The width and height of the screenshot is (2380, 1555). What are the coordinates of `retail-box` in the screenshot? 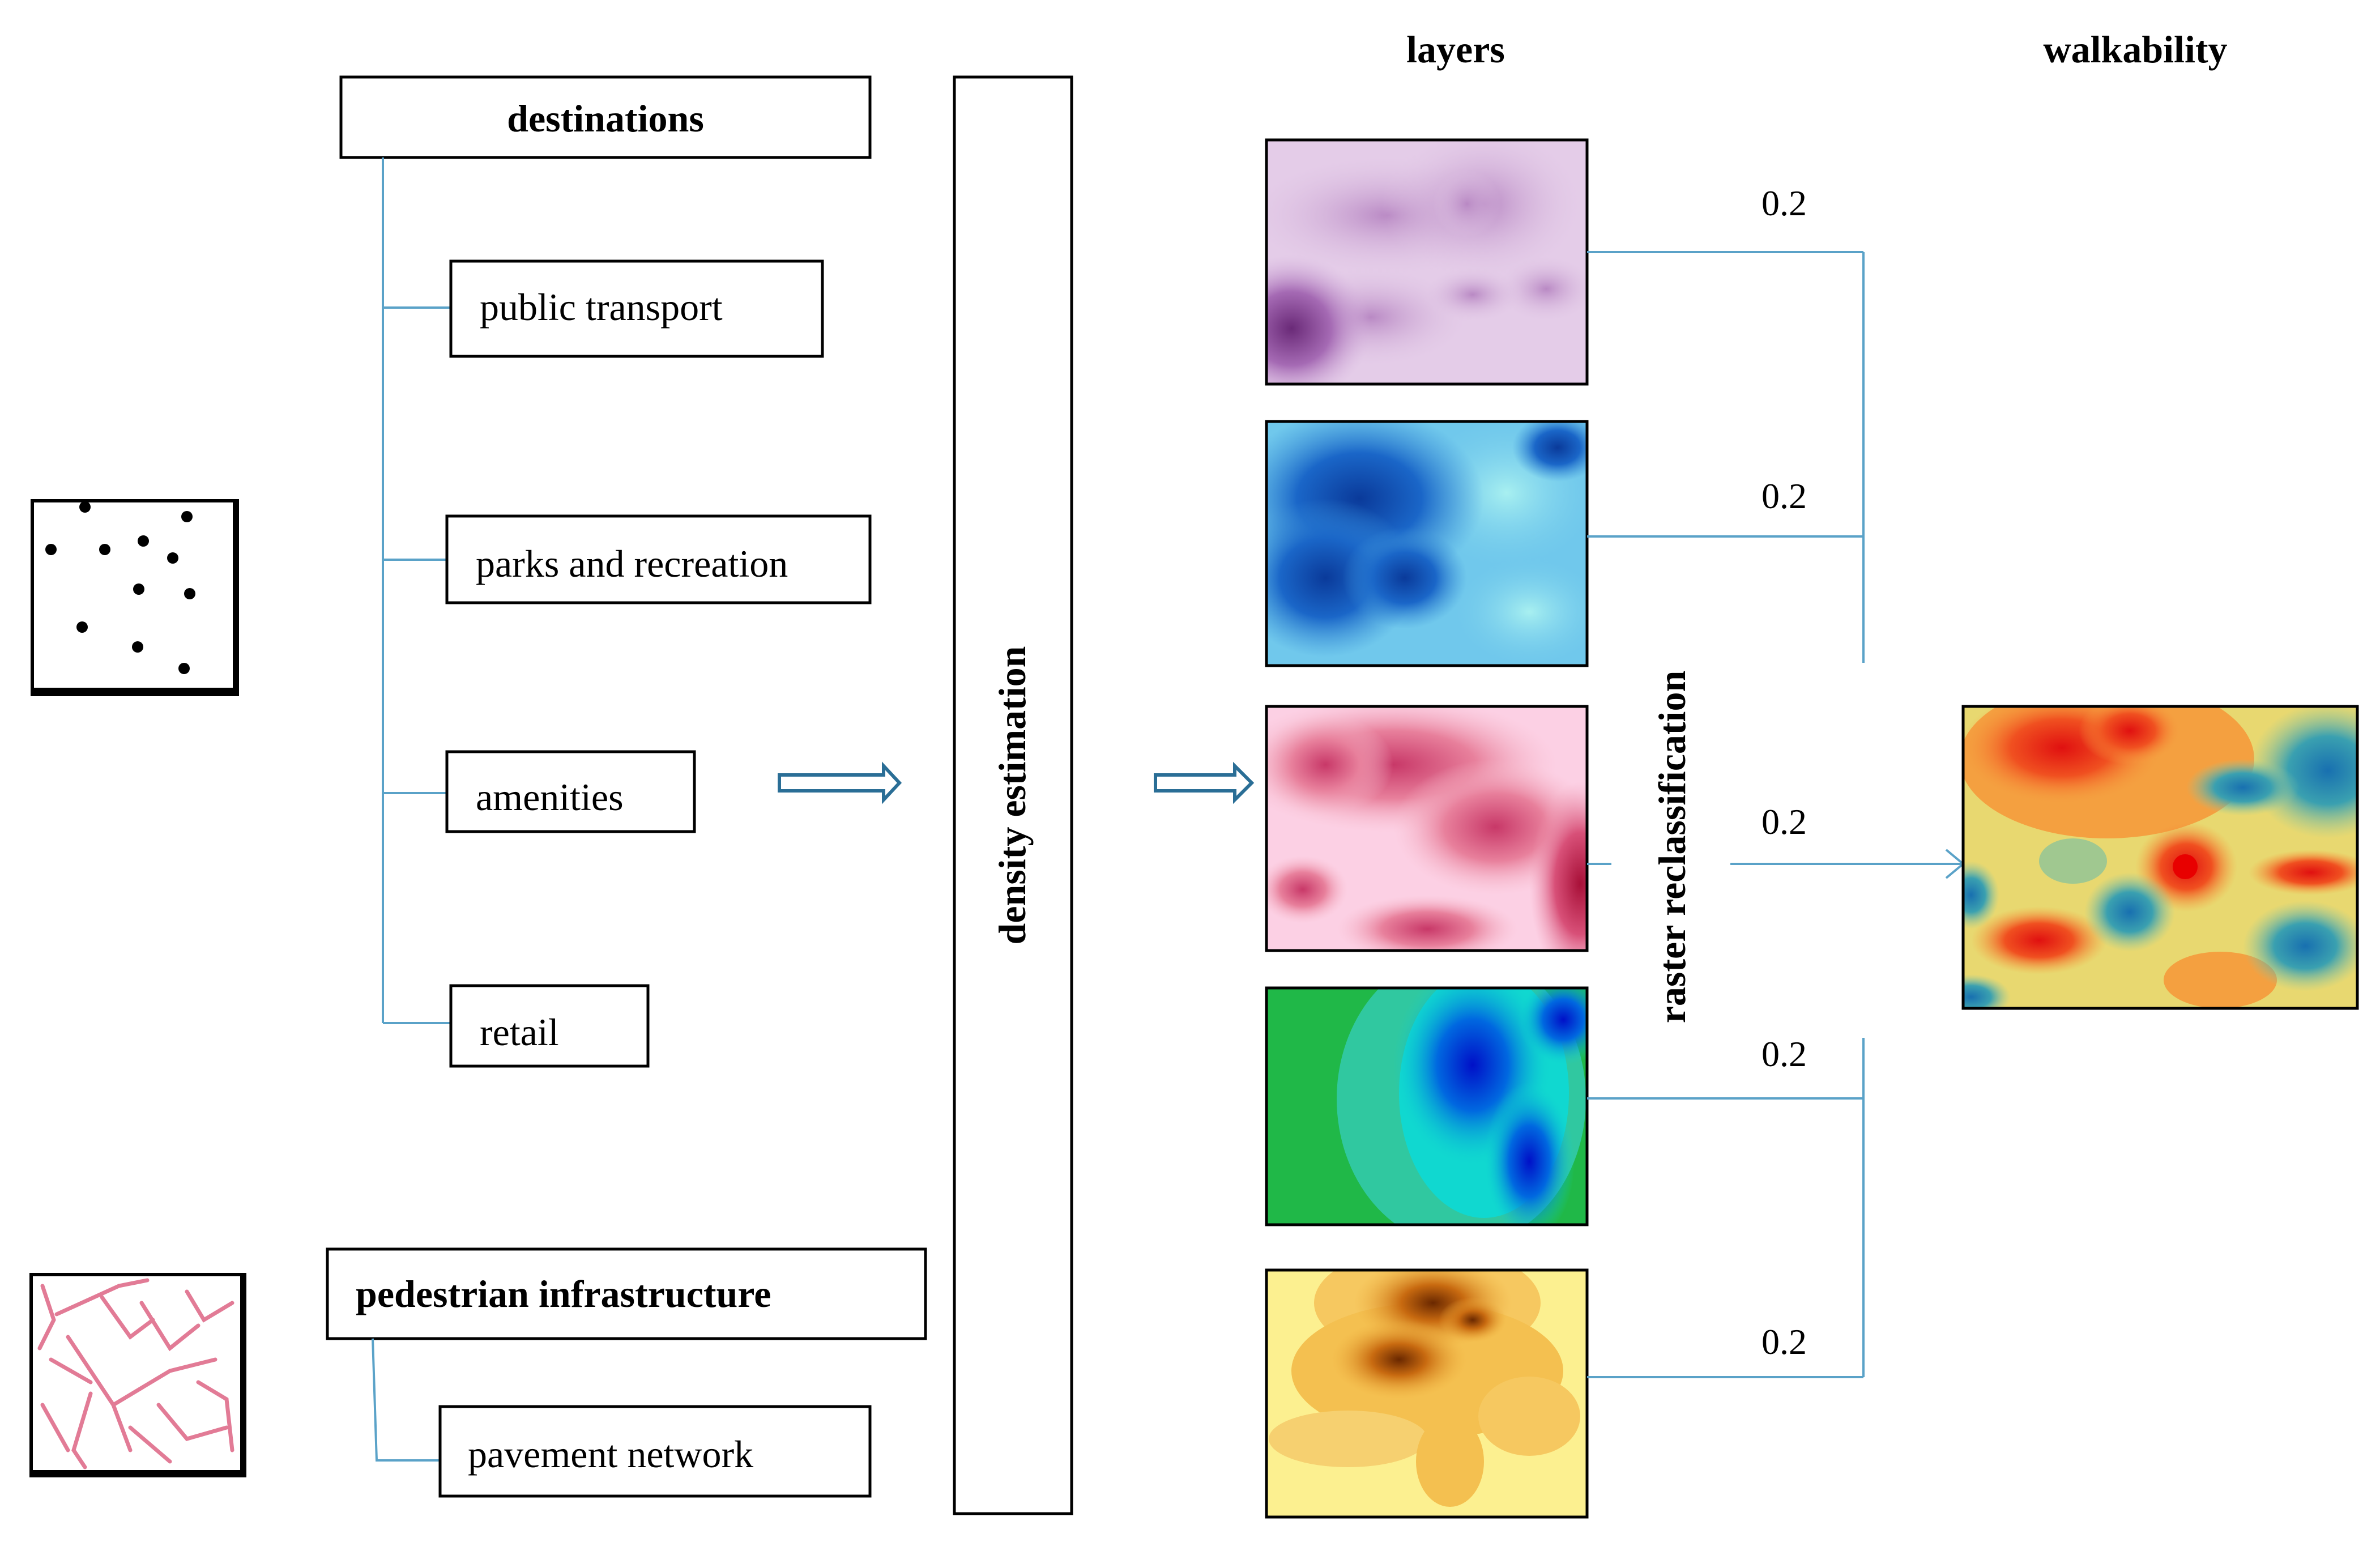 It's located at (549, 1026).